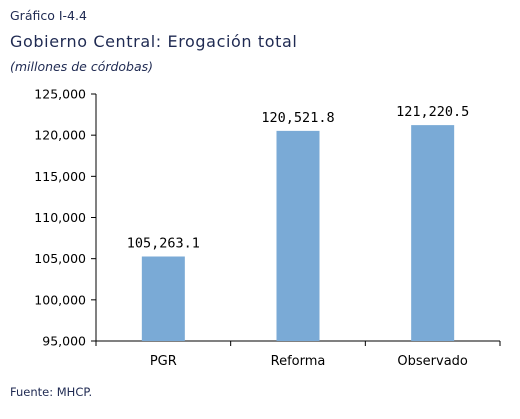 Image resolution: width=520 pixels, height=419 pixels. I want to click on bar-reforma, so click(298, 235).